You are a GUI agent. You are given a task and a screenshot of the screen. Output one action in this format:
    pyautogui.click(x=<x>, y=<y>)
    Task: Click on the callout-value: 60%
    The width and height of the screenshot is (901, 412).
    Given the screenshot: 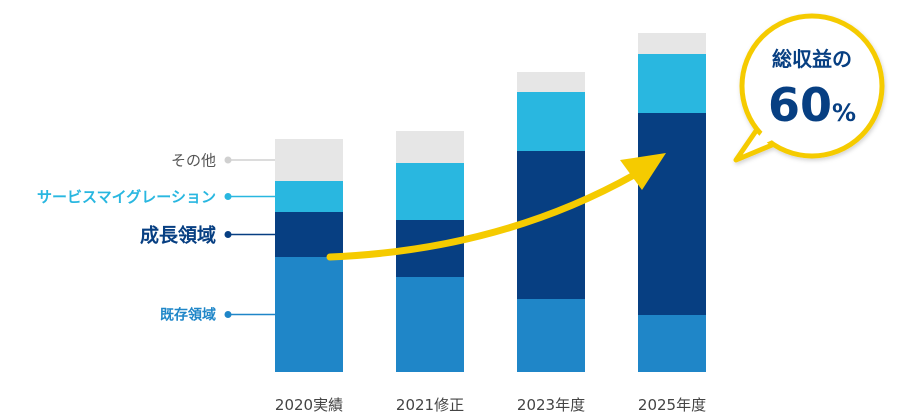 What is the action you would take?
    pyautogui.click(x=812, y=105)
    